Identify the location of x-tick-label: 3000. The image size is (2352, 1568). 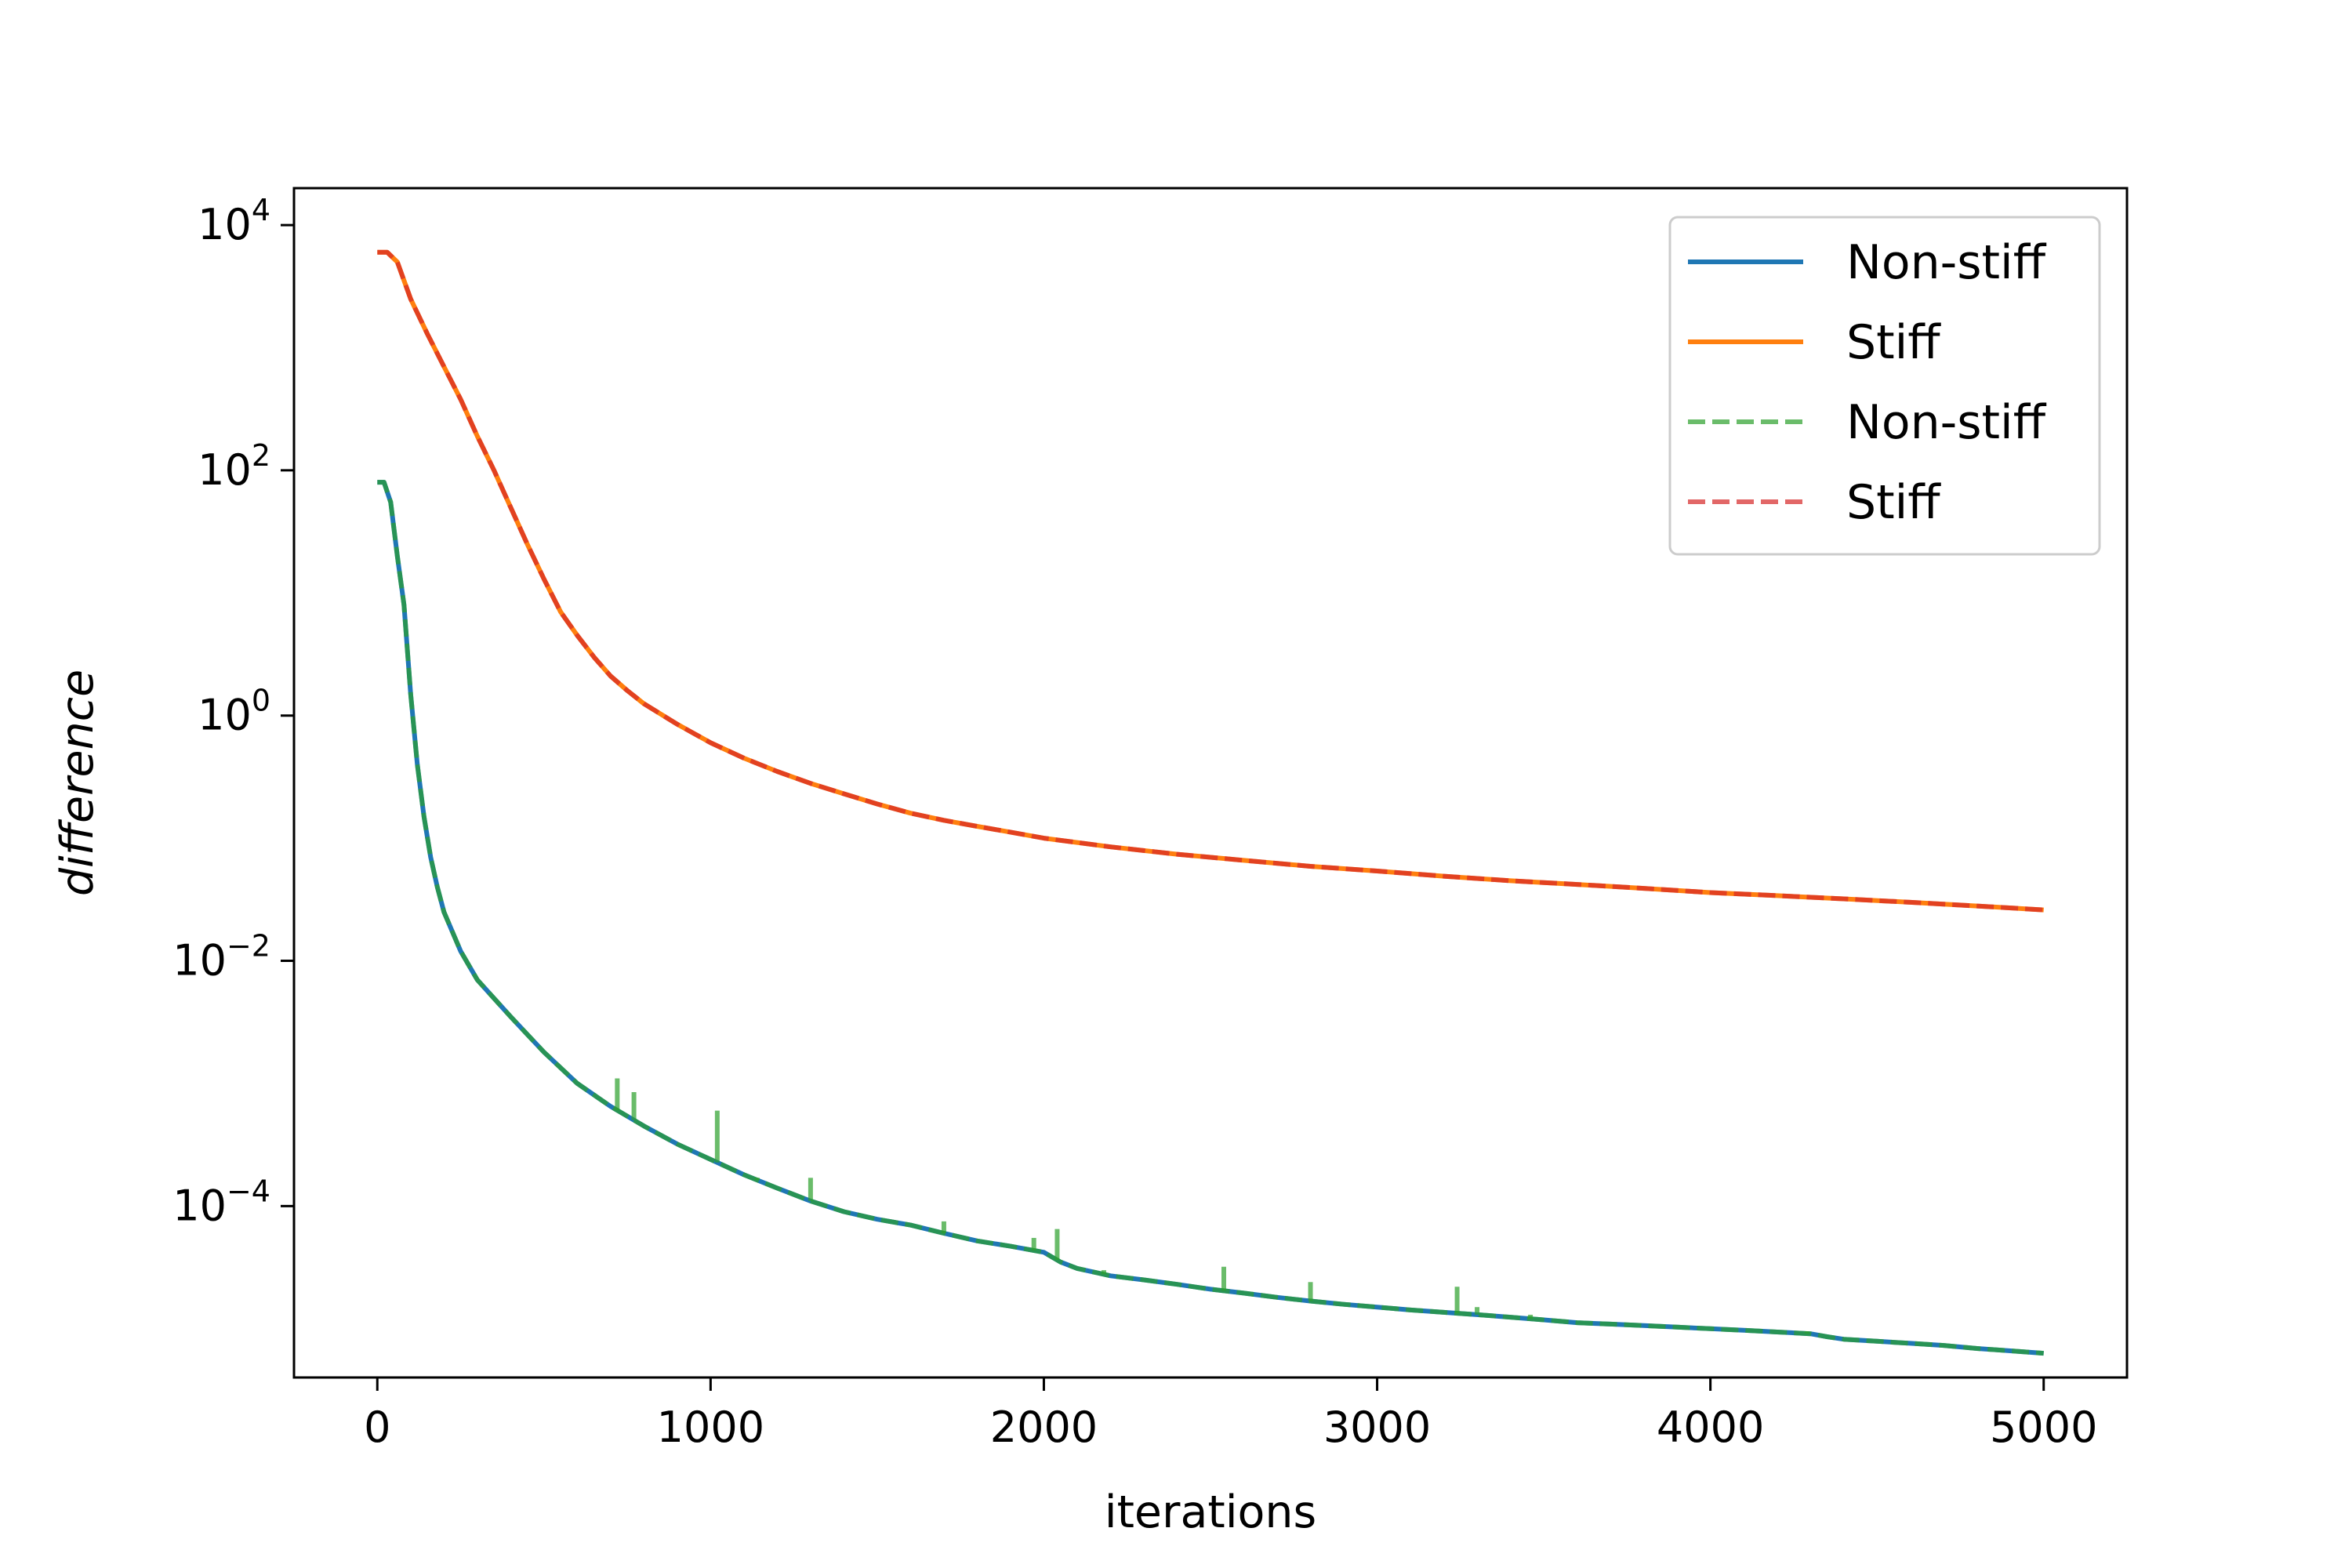
(1377, 1427).